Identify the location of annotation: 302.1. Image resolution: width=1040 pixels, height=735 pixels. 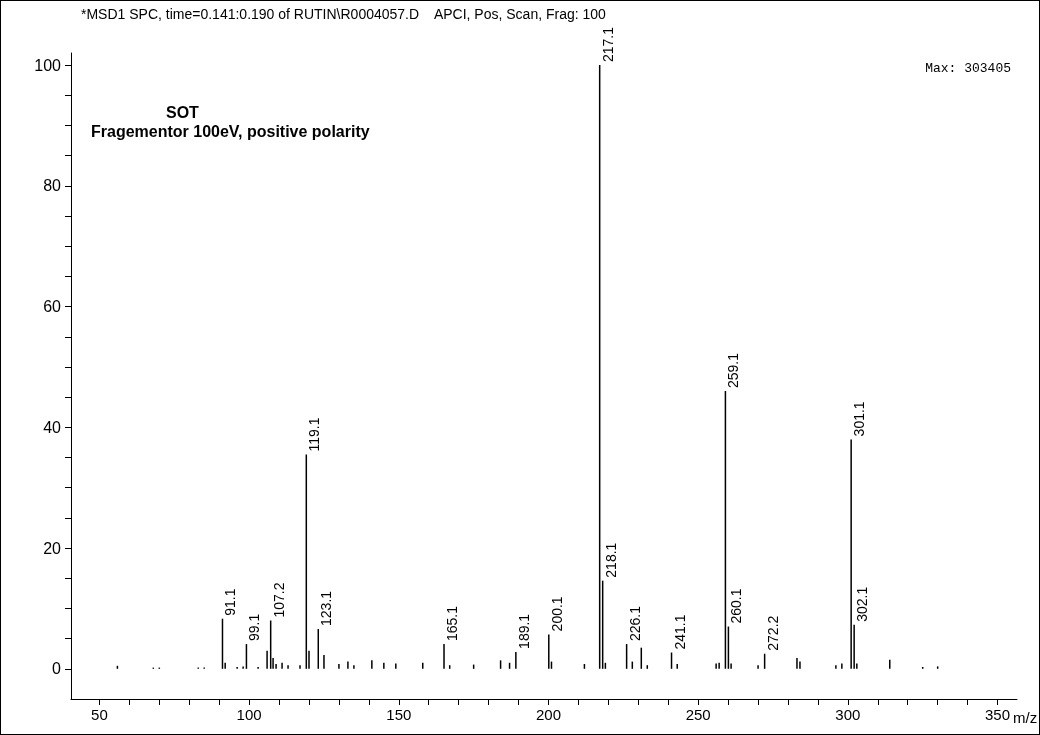
(862, 604).